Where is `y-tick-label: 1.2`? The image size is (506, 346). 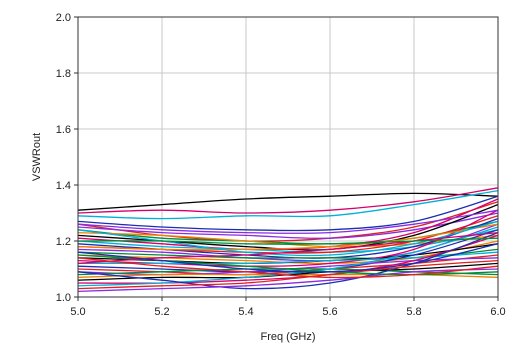
y-tick-label: 1.2 is located at coordinates (63, 242).